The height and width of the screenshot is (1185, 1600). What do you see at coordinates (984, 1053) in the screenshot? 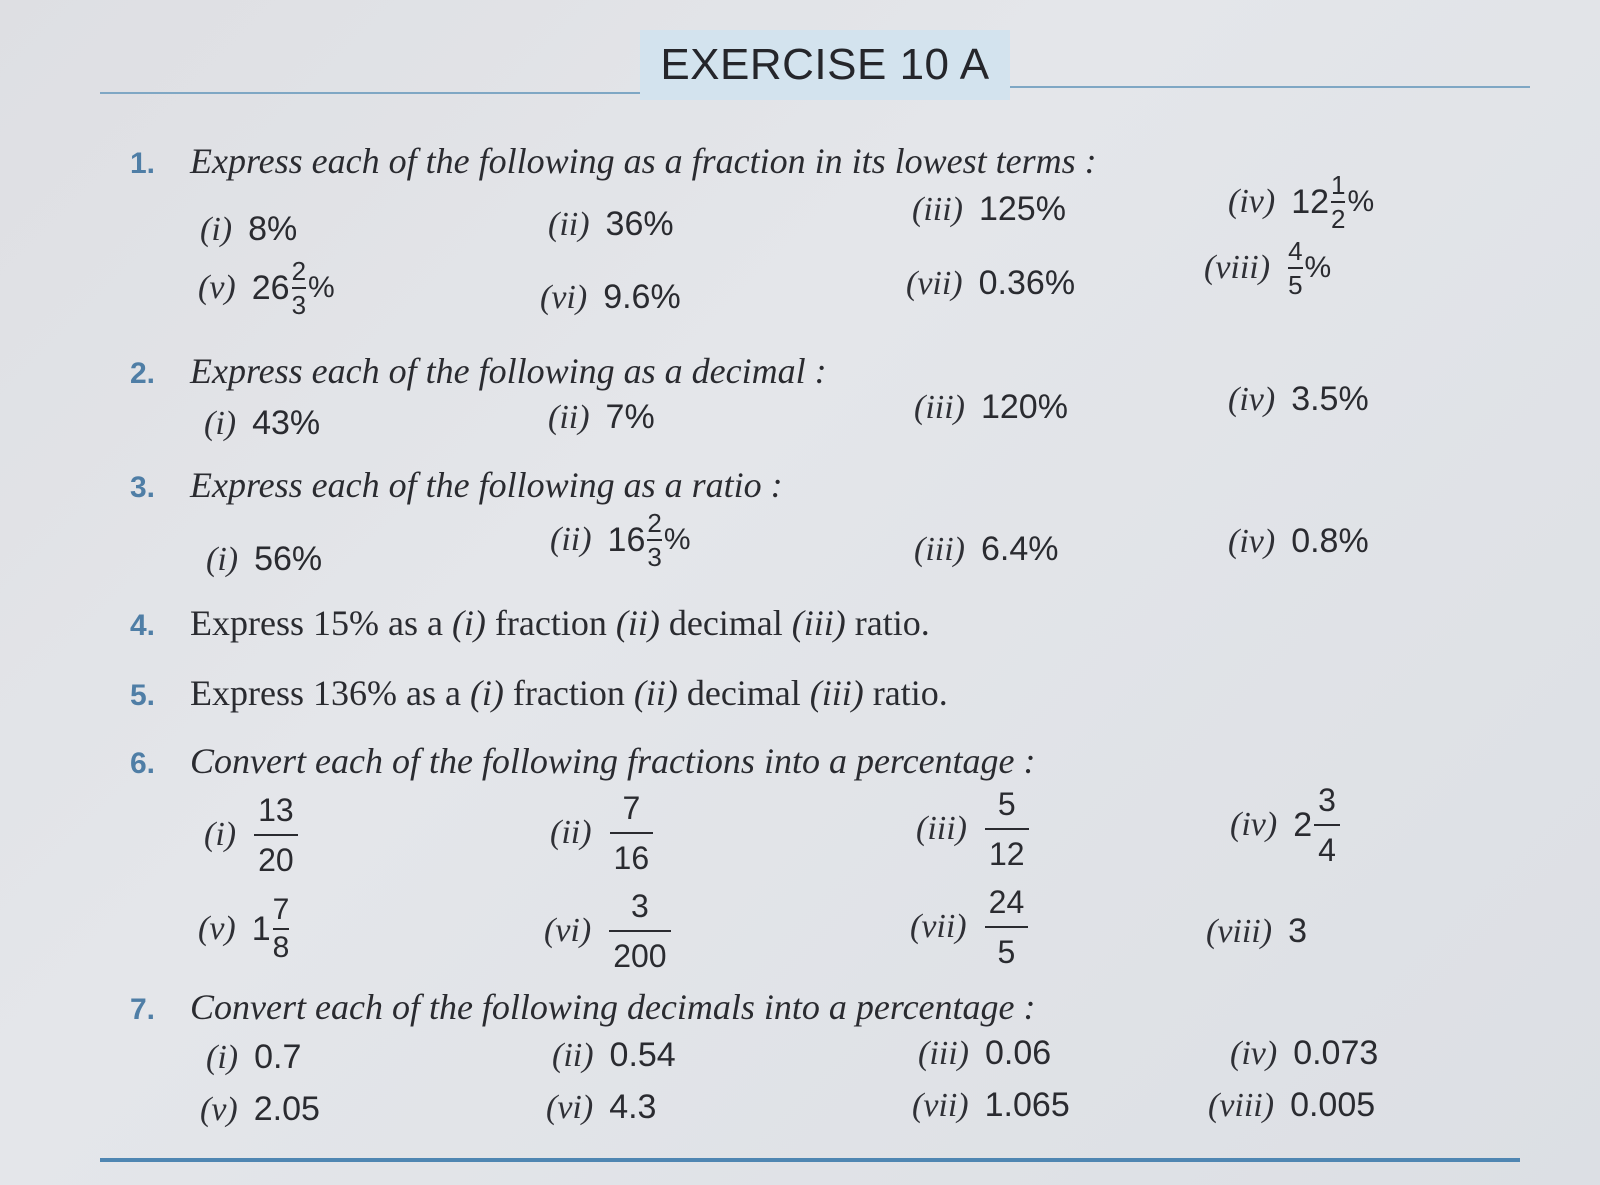
I see `q7-item-3: (iii) 0.06` at bounding box center [984, 1053].